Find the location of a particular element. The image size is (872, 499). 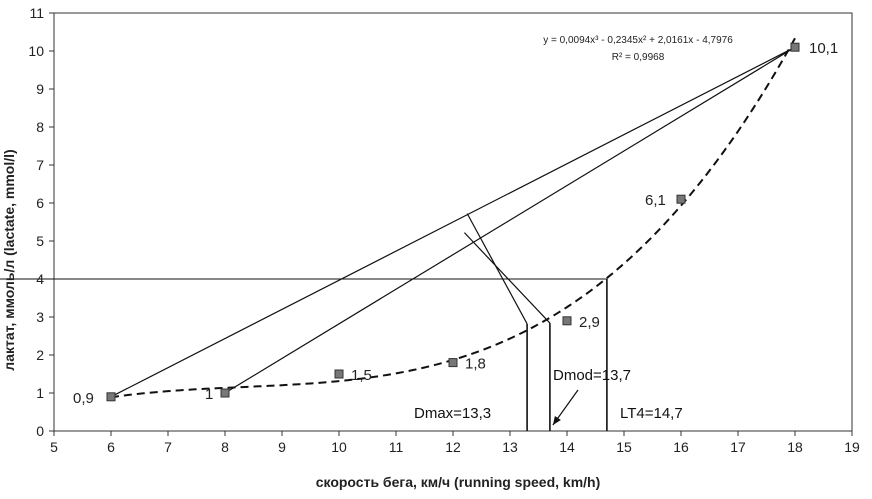

data-label: 10,1 is located at coordinates (823, 48).